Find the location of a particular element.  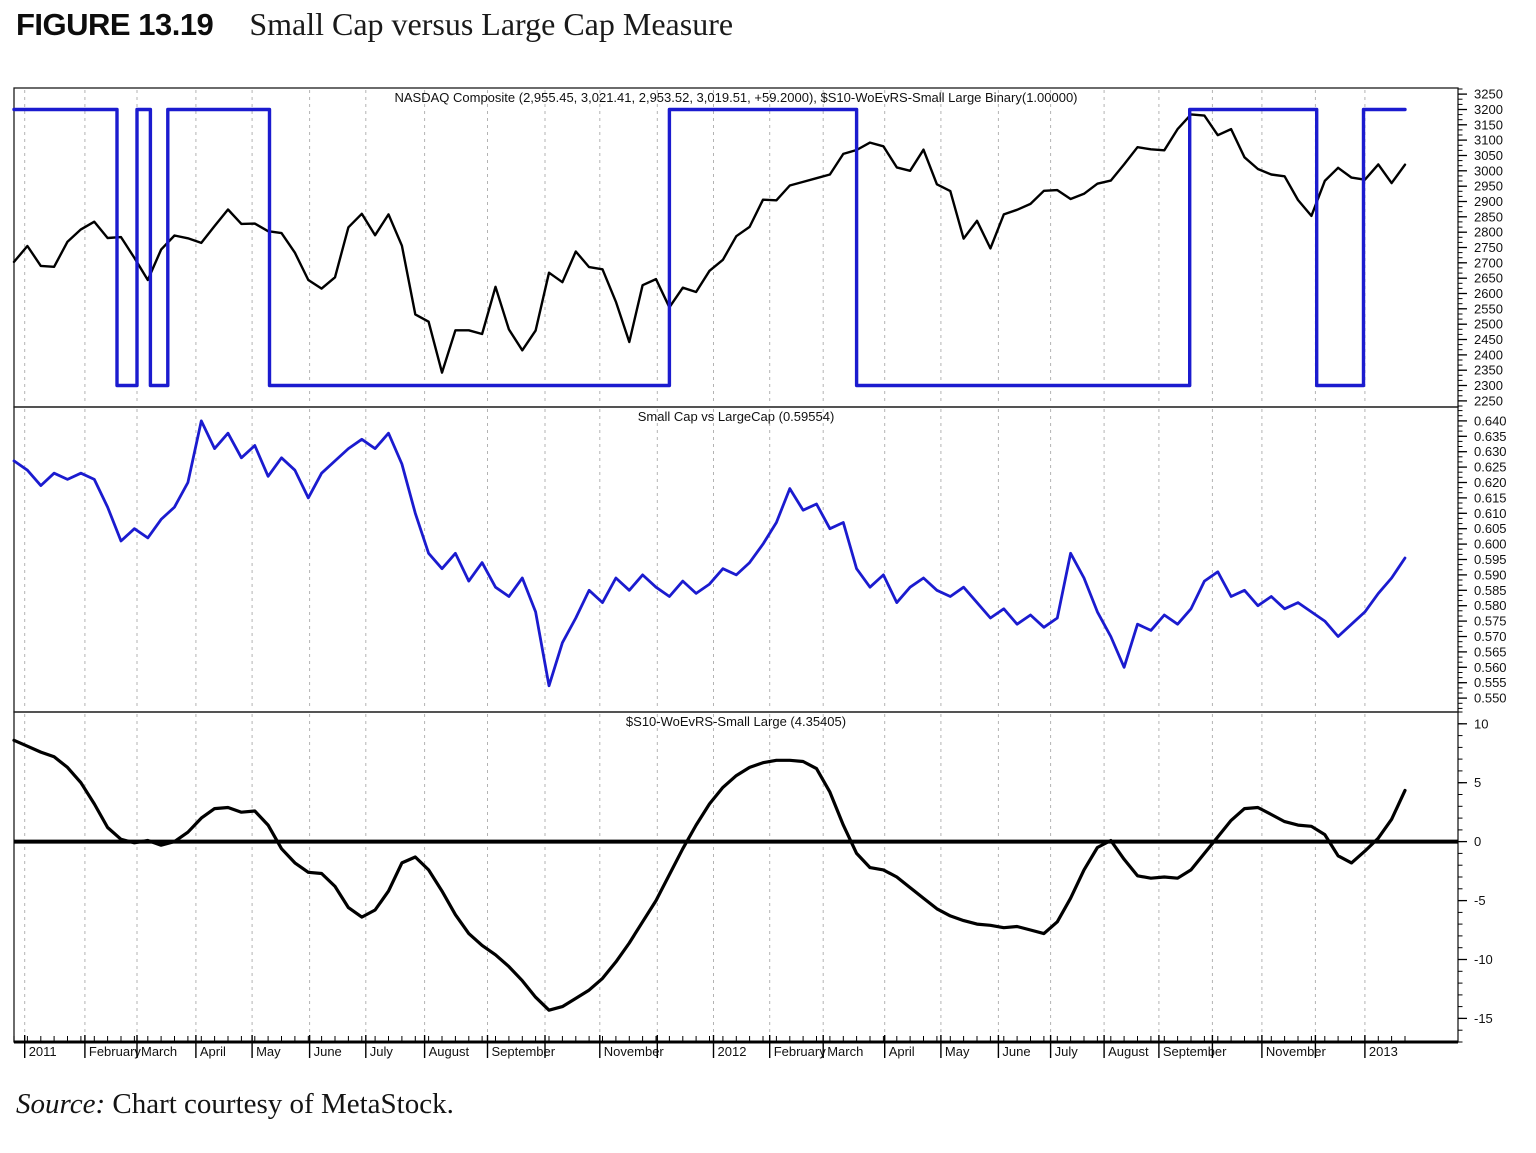

y-tick-label: 0.625 is located at coordinates (1490, 467).